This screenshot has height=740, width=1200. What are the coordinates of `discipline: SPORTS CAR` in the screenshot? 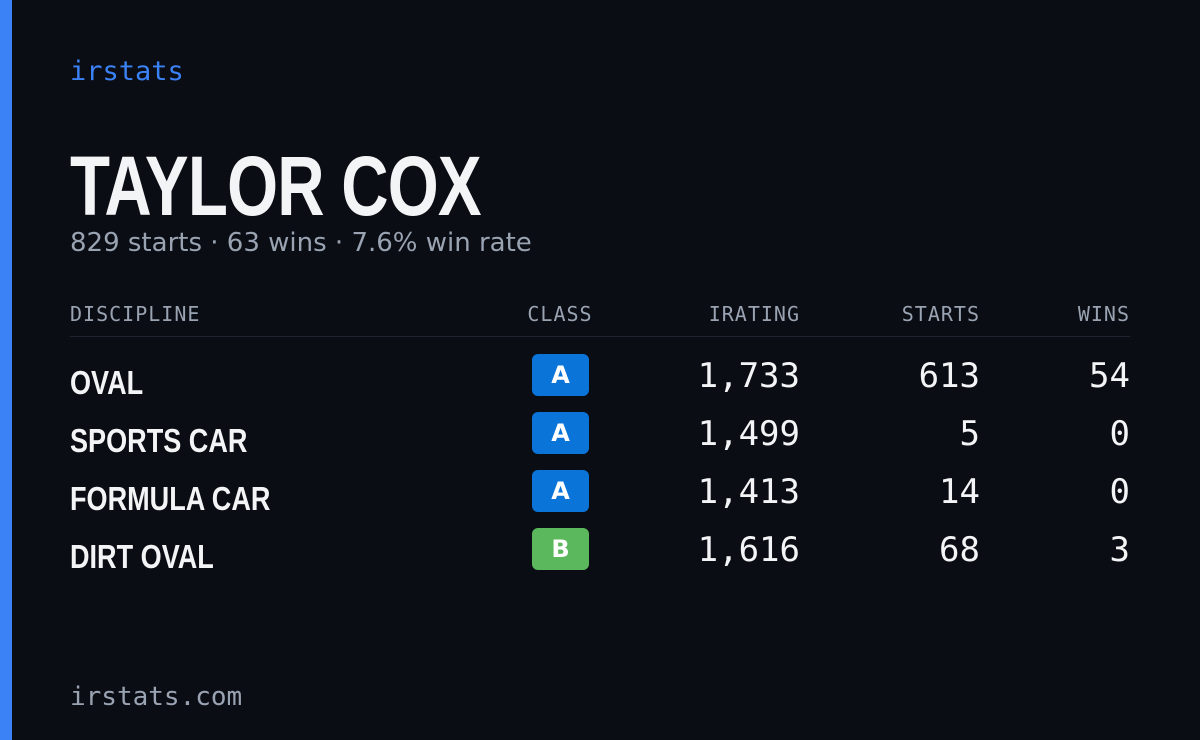 It's located at (159, 440).